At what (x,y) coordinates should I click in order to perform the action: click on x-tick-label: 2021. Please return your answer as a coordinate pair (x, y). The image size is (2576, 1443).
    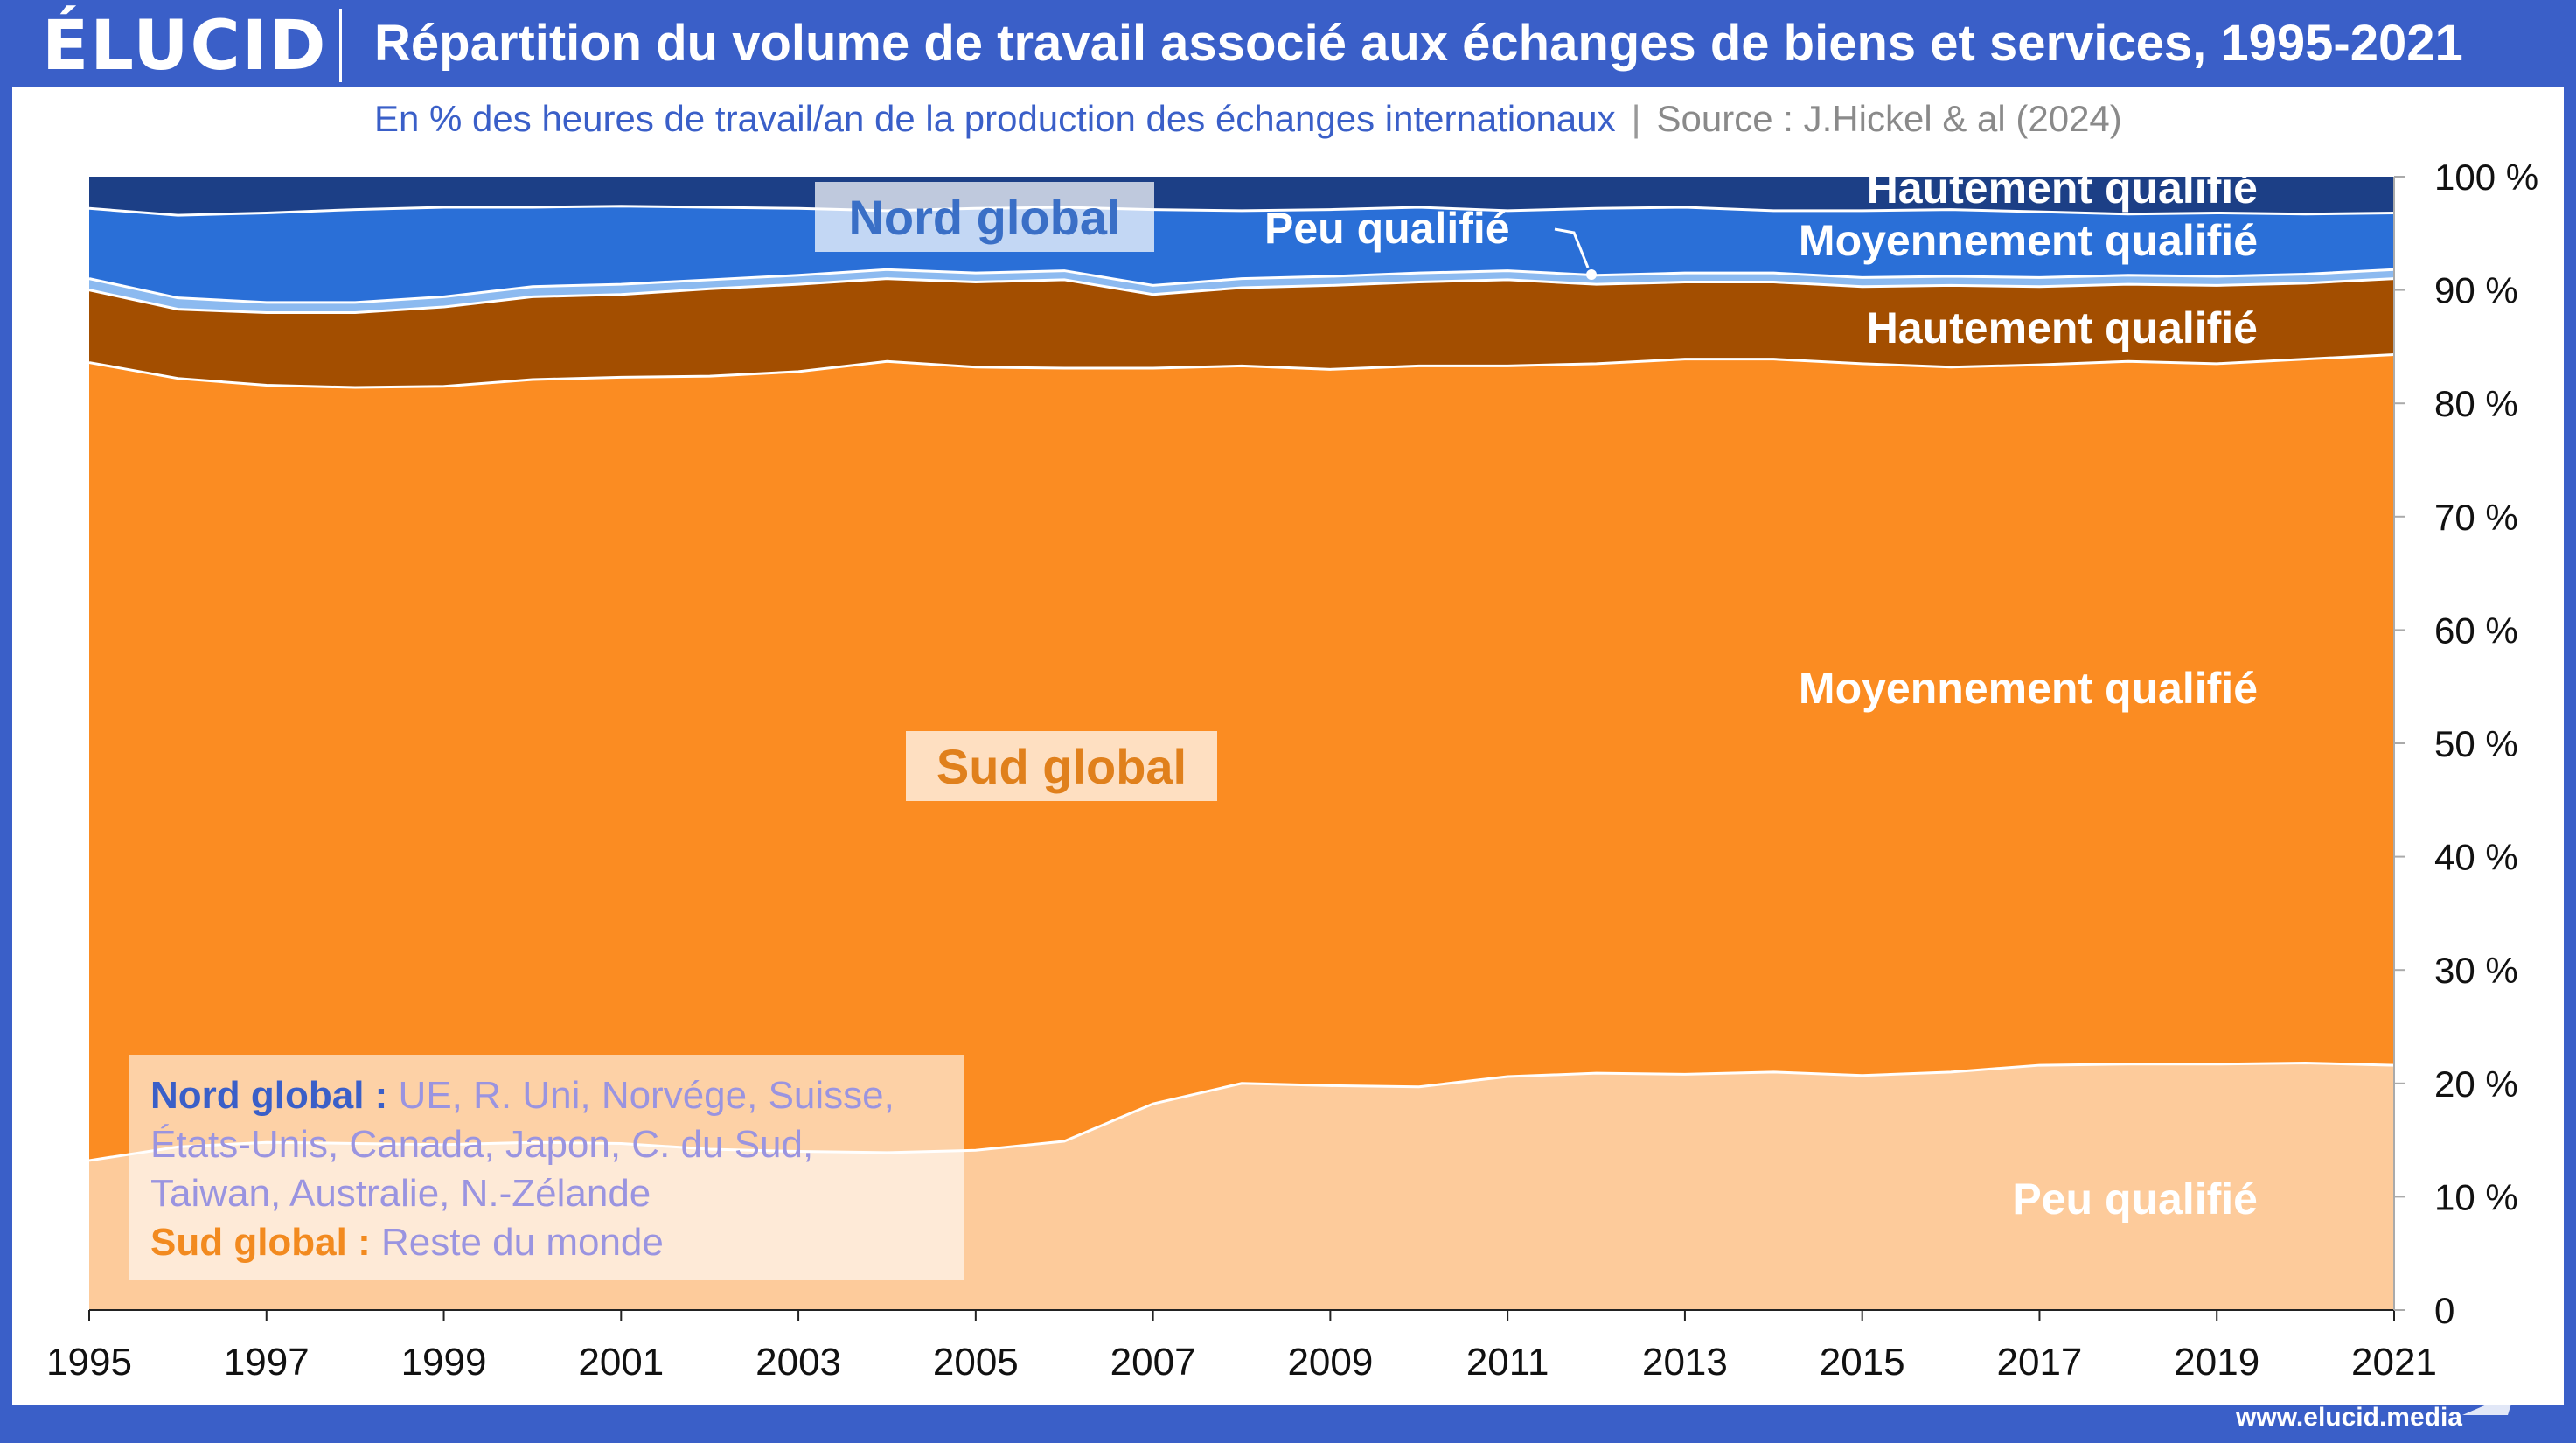
    Looking at the image, I should click on (2394, 1362).